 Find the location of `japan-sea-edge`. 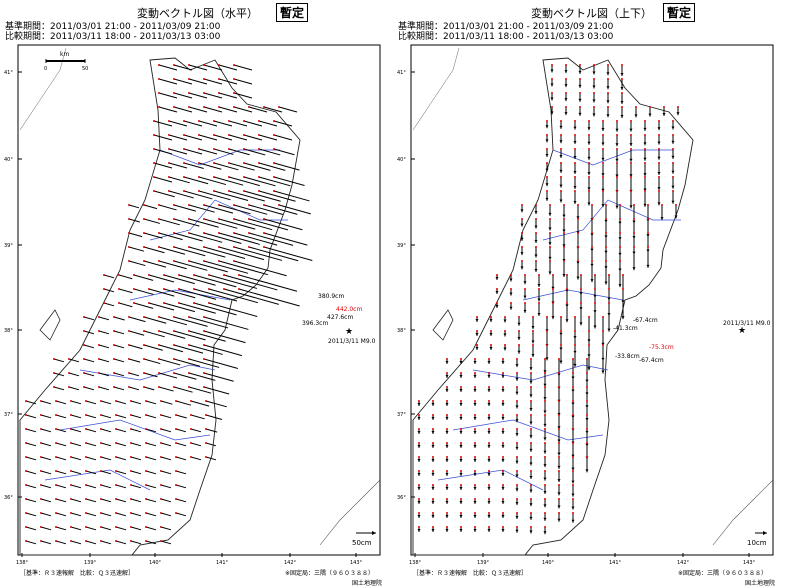

japan-sea-edge is located at coordinates (43, 89).